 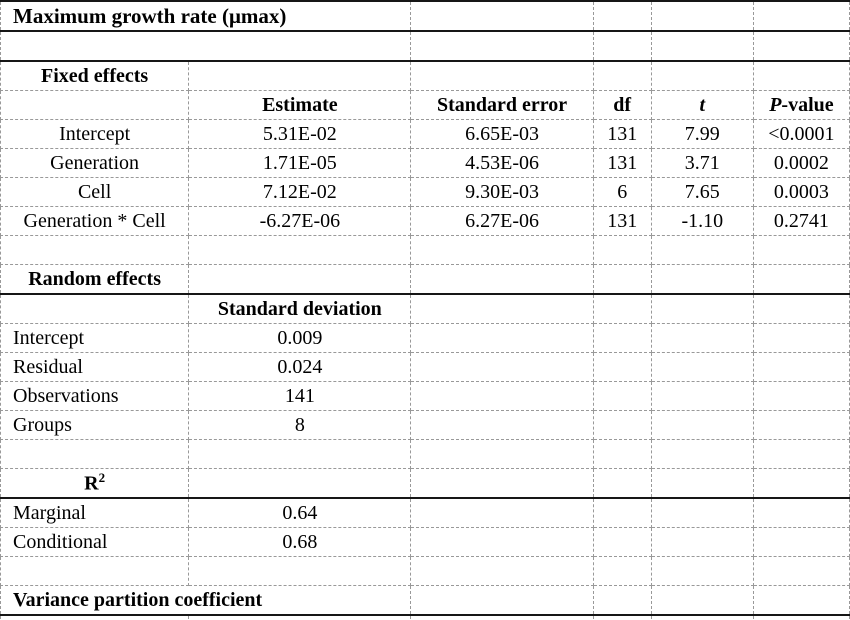 I want to click on random-effects-data-row: Intercept 0.009, so click(x=425, y=338).